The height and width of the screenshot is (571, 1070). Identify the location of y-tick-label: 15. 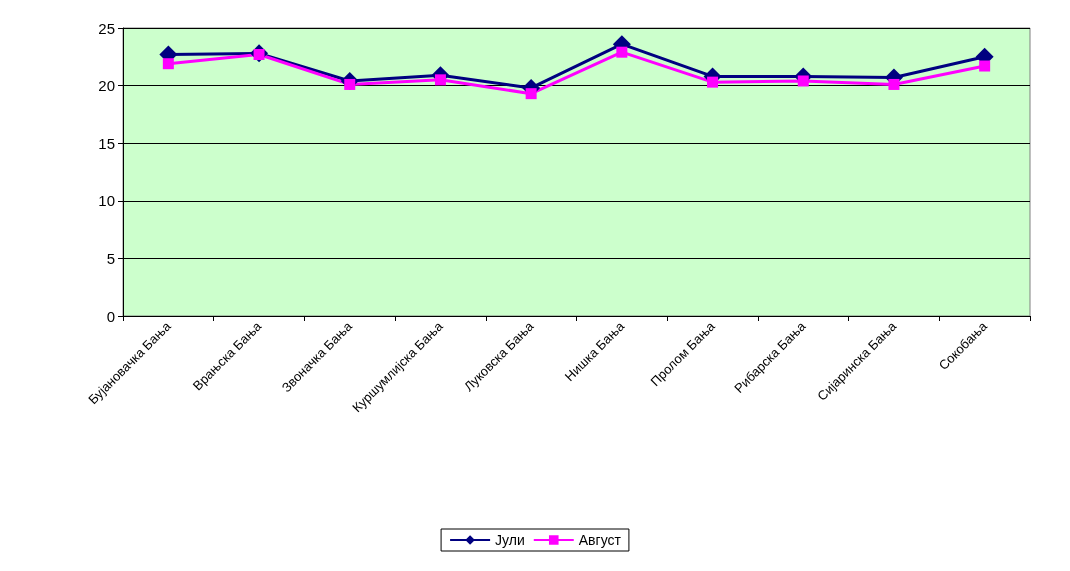
(106, 143).